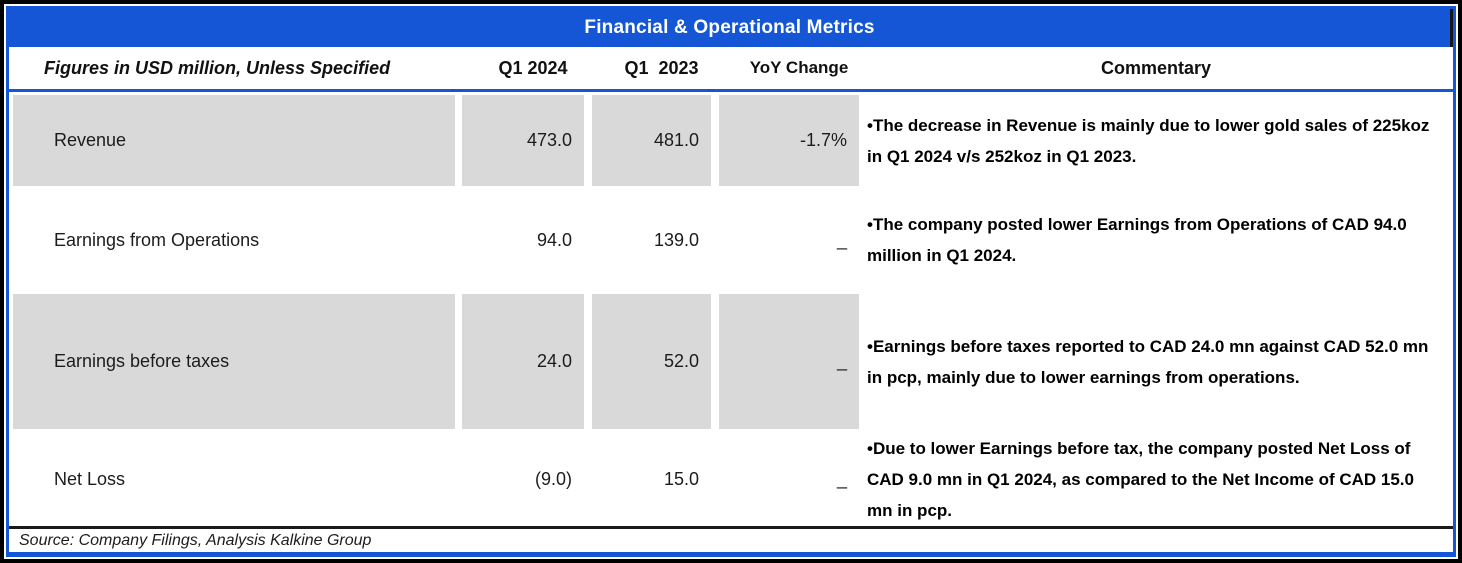  Describe the element at coordinates (157, 239) in the screenshot. I see `metric-label: Earnings from Operations` at that location.